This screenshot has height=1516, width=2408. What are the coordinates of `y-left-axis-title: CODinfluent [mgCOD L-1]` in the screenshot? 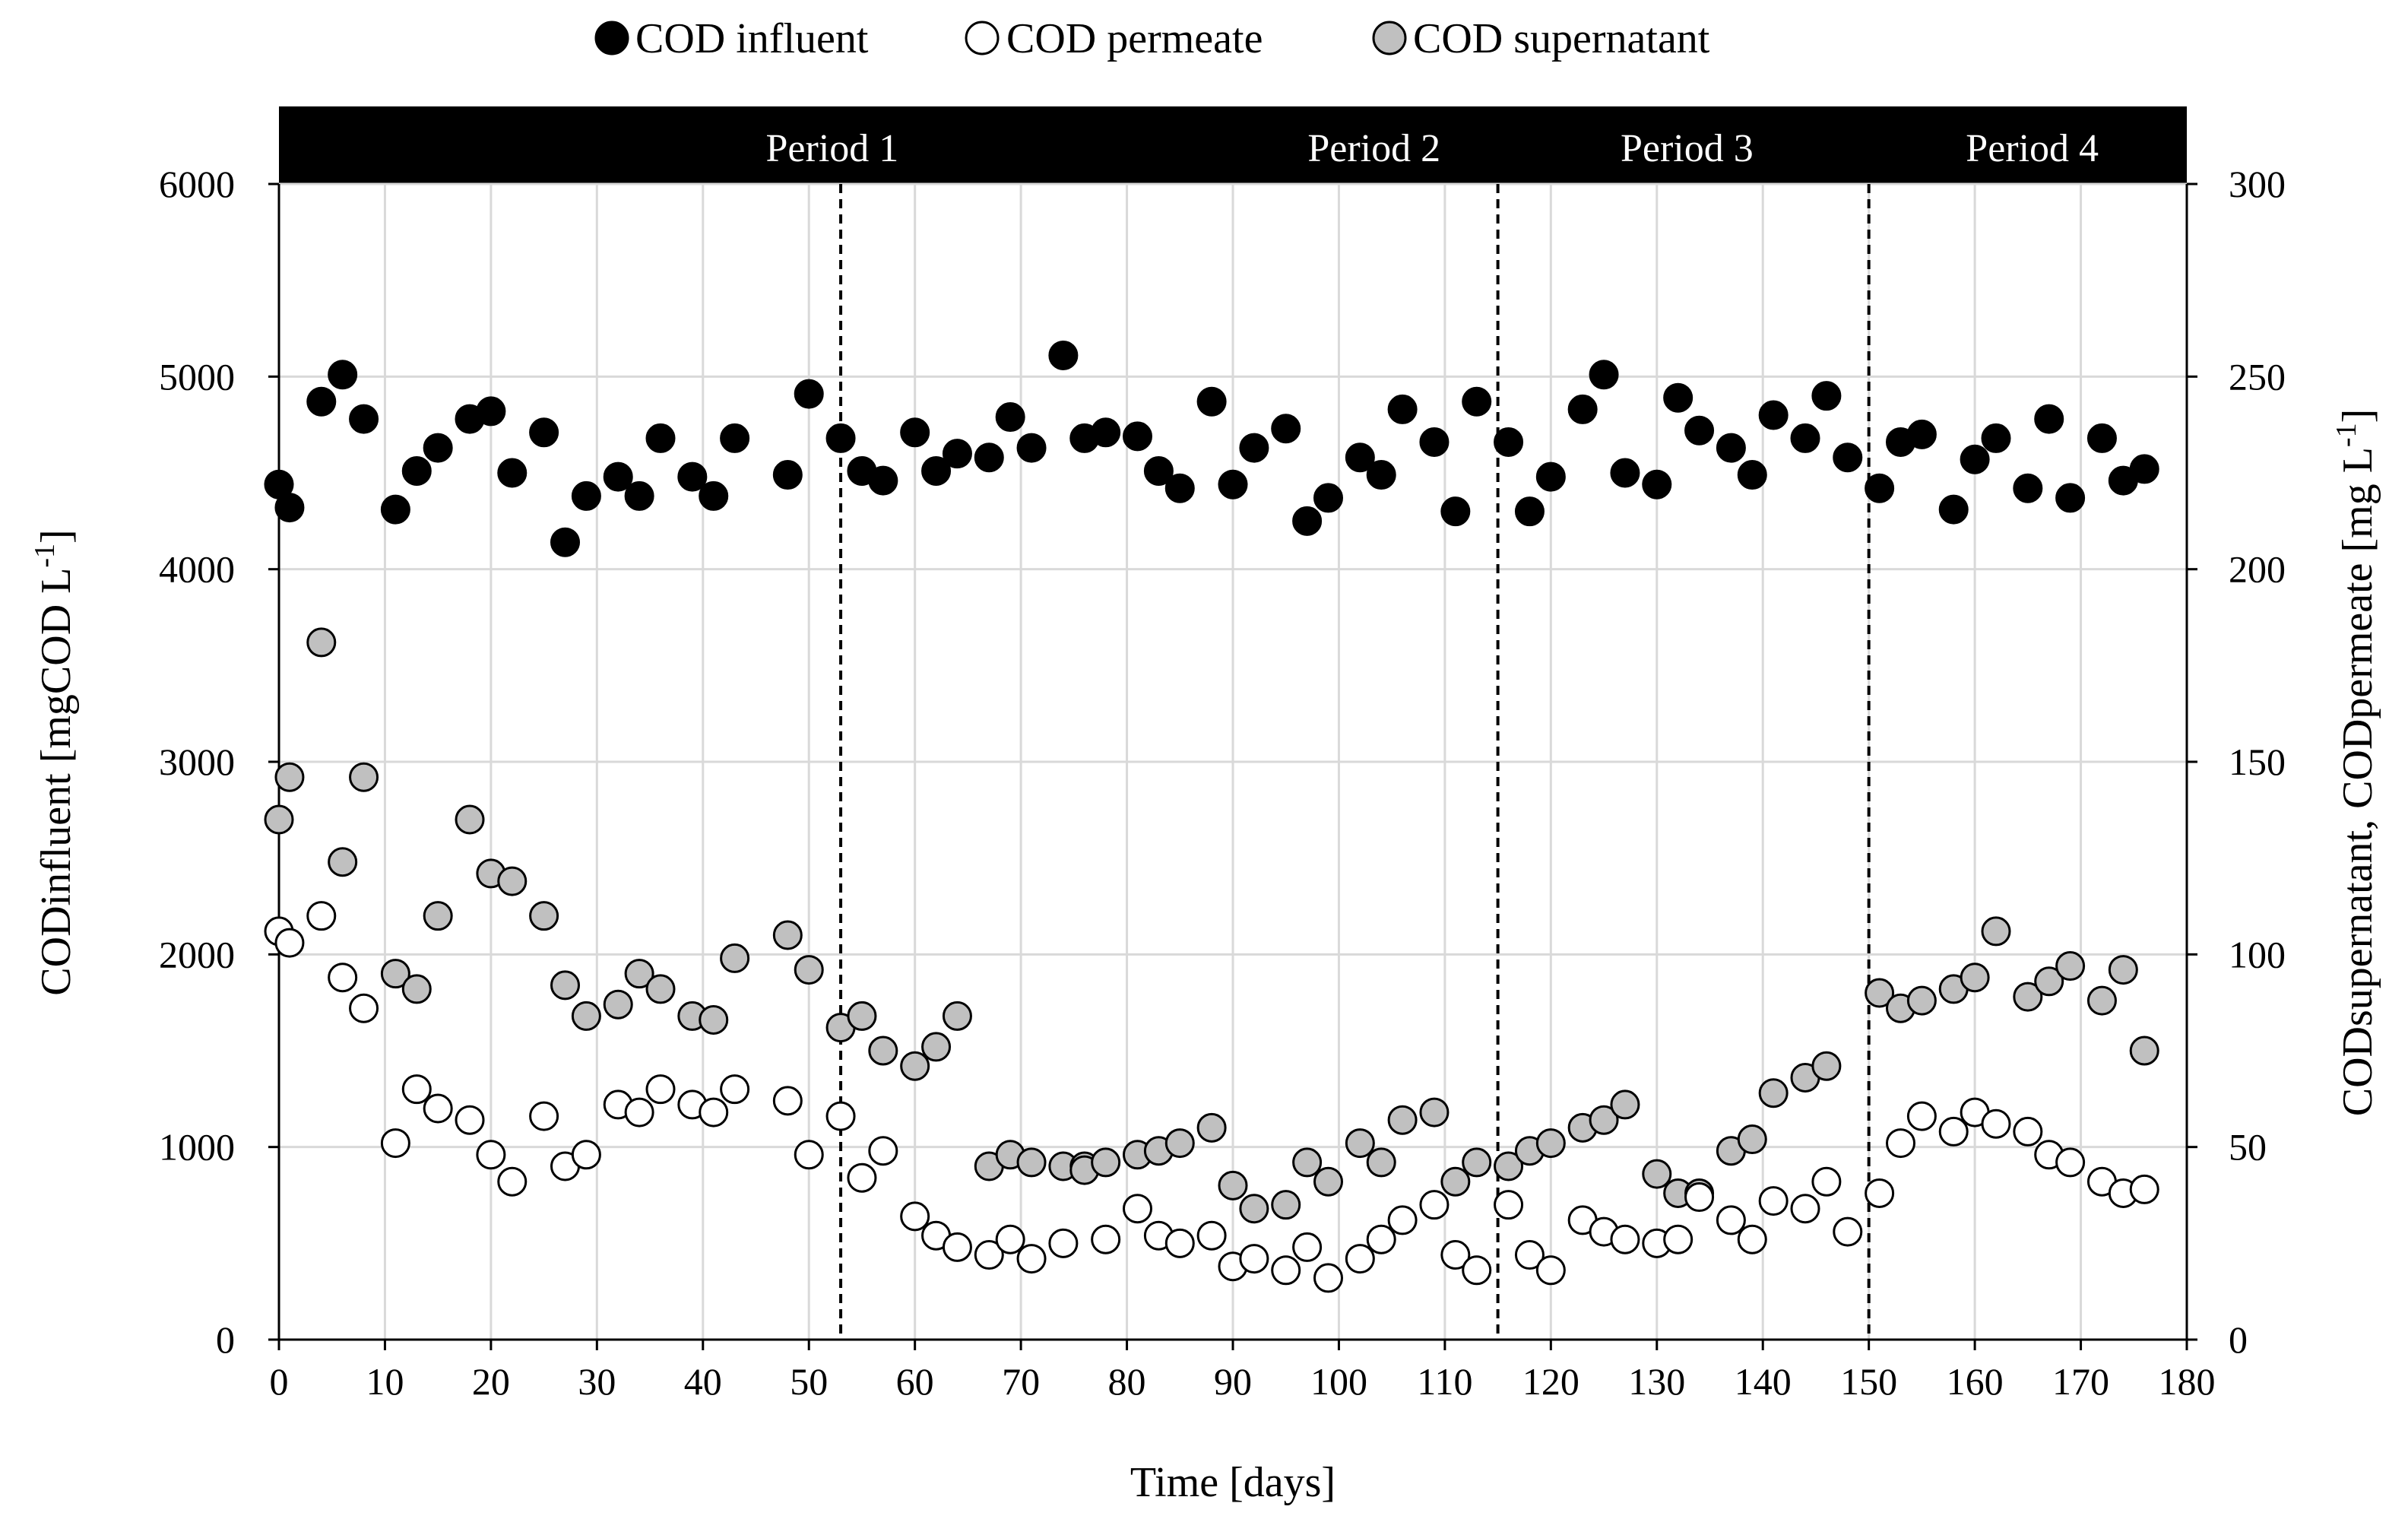 It's located at (54, 762).